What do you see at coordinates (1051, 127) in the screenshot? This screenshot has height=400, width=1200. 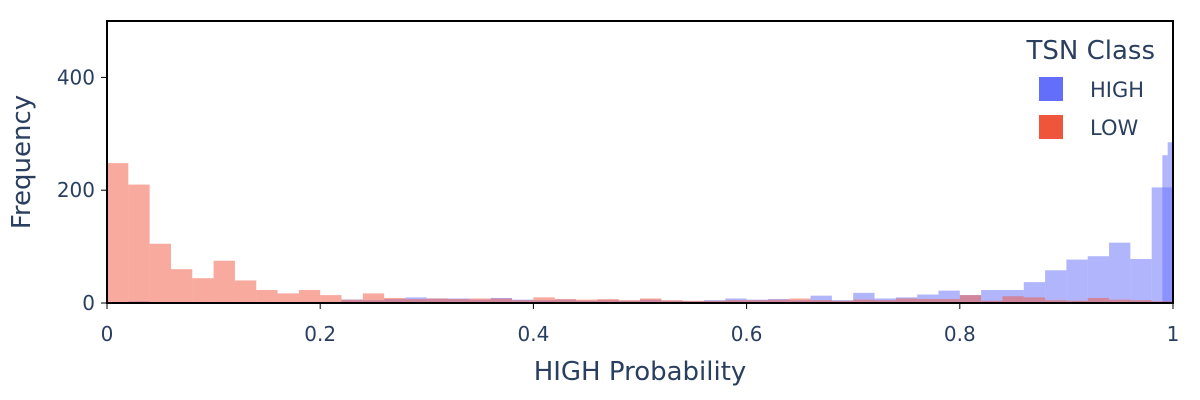 I see `legend-swatch-low` at bounding box center [1051, 127].